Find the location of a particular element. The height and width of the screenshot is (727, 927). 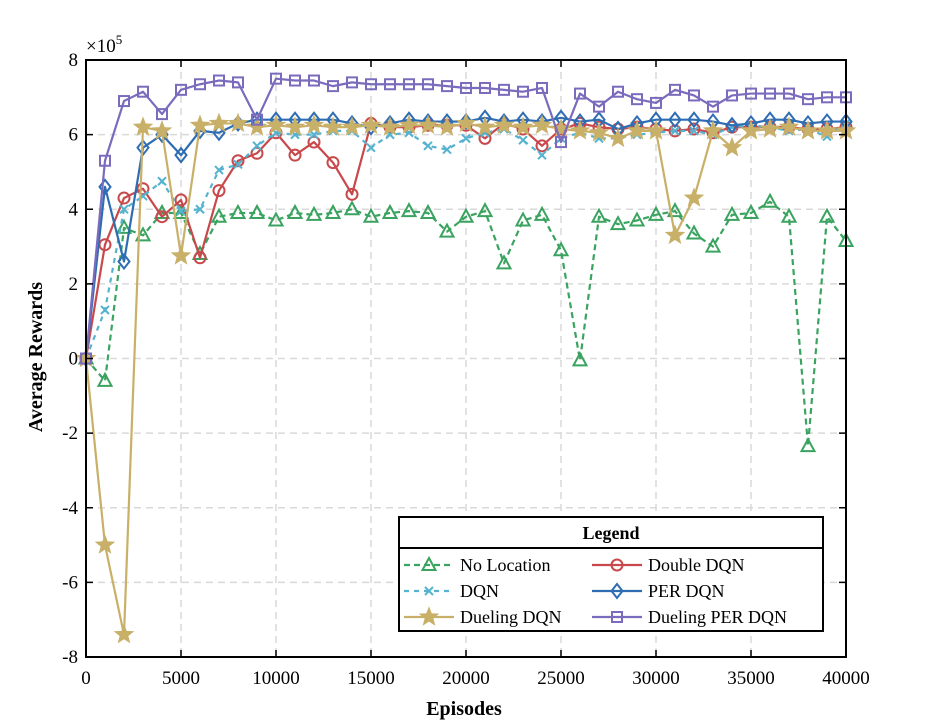

y-tick-label: -2 is located at coordinates (70, 433).